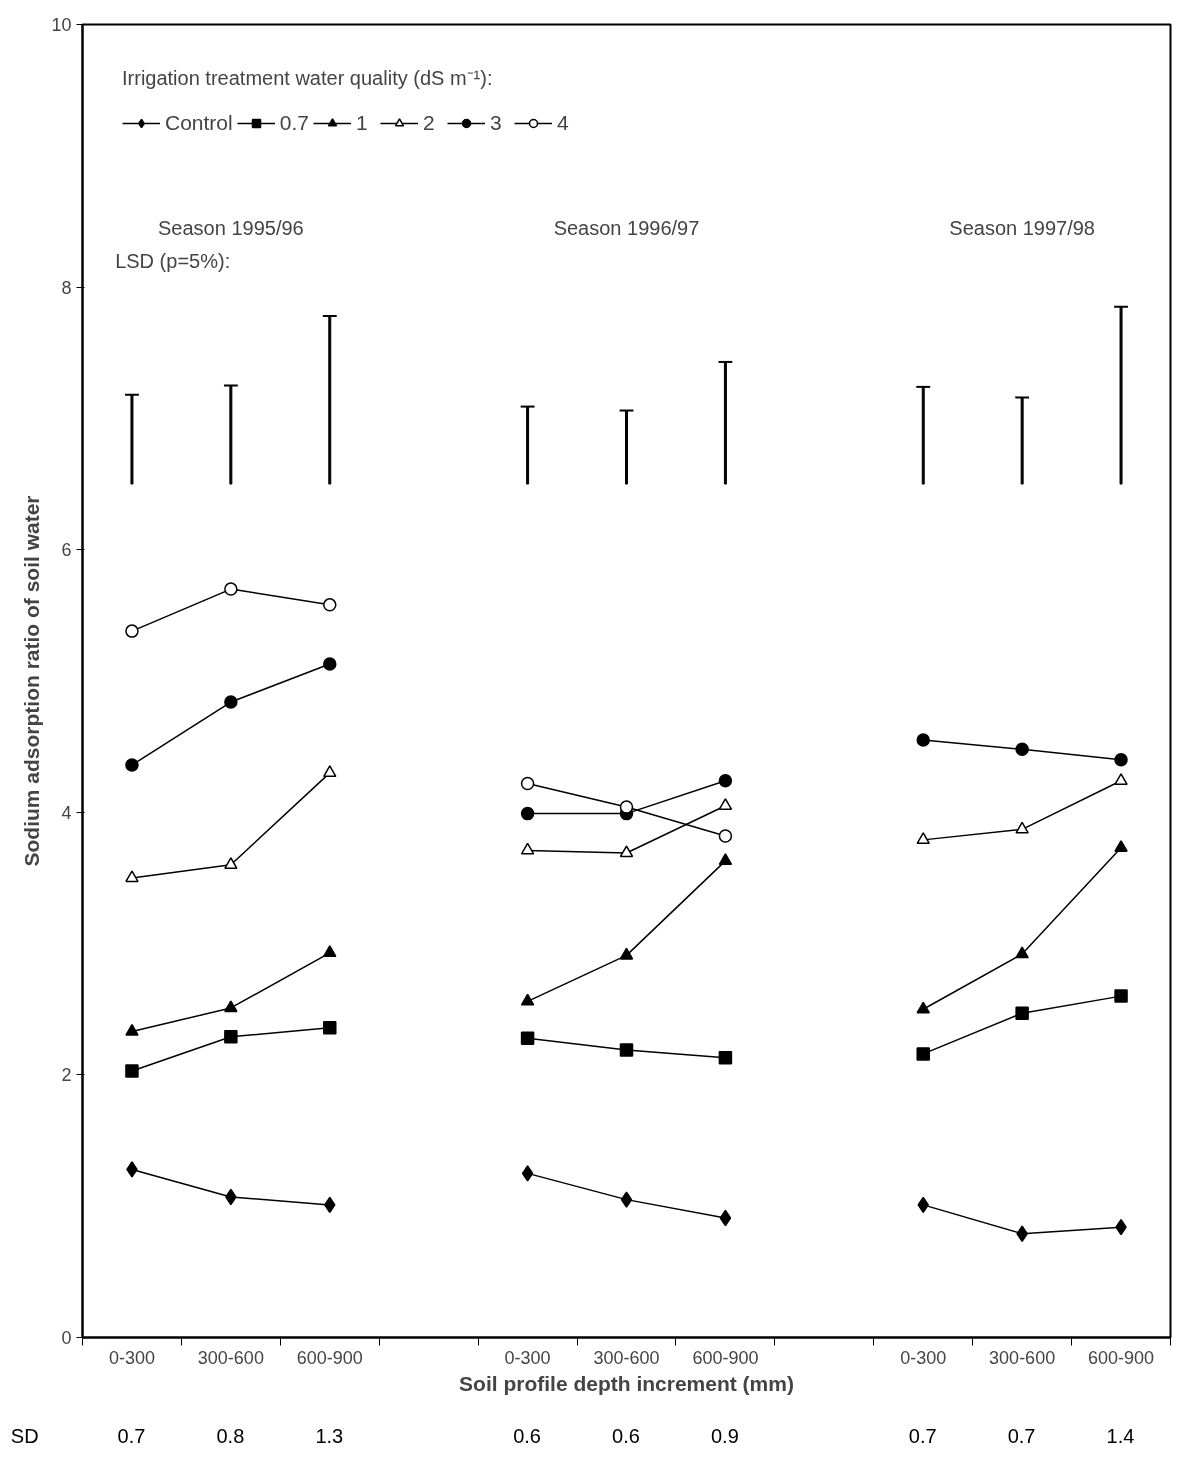 This screenshot has width=1182, height=1463. Describe the element at coordinates (173, 260) in the screenshot. I see `annotation: LSD (p=5%):` at that location.